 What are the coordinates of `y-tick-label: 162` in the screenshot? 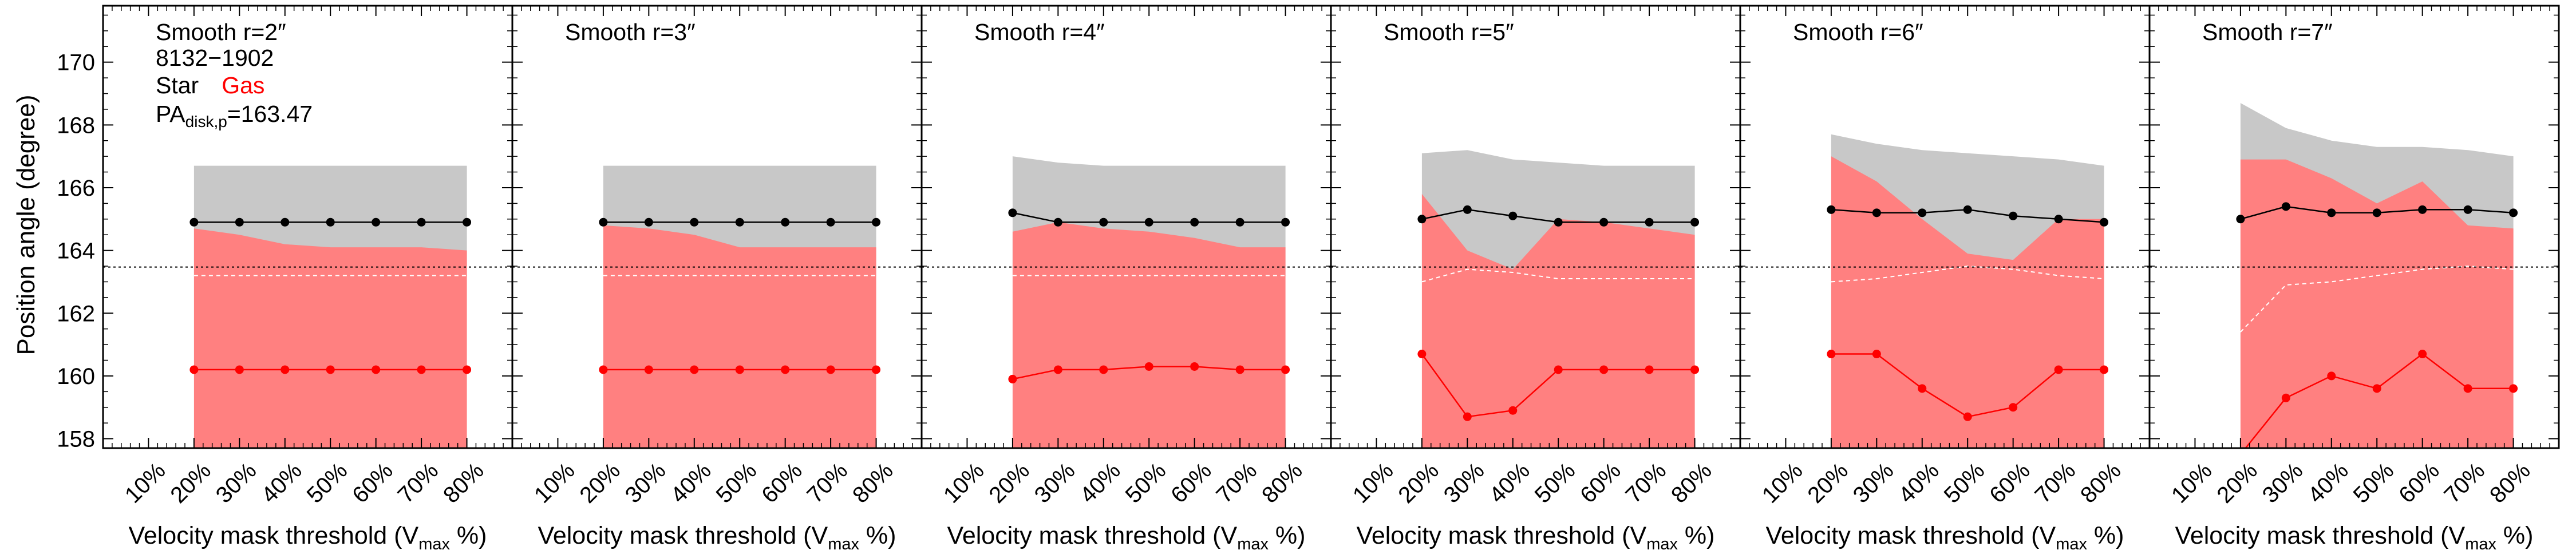 It's located at (76, 313).